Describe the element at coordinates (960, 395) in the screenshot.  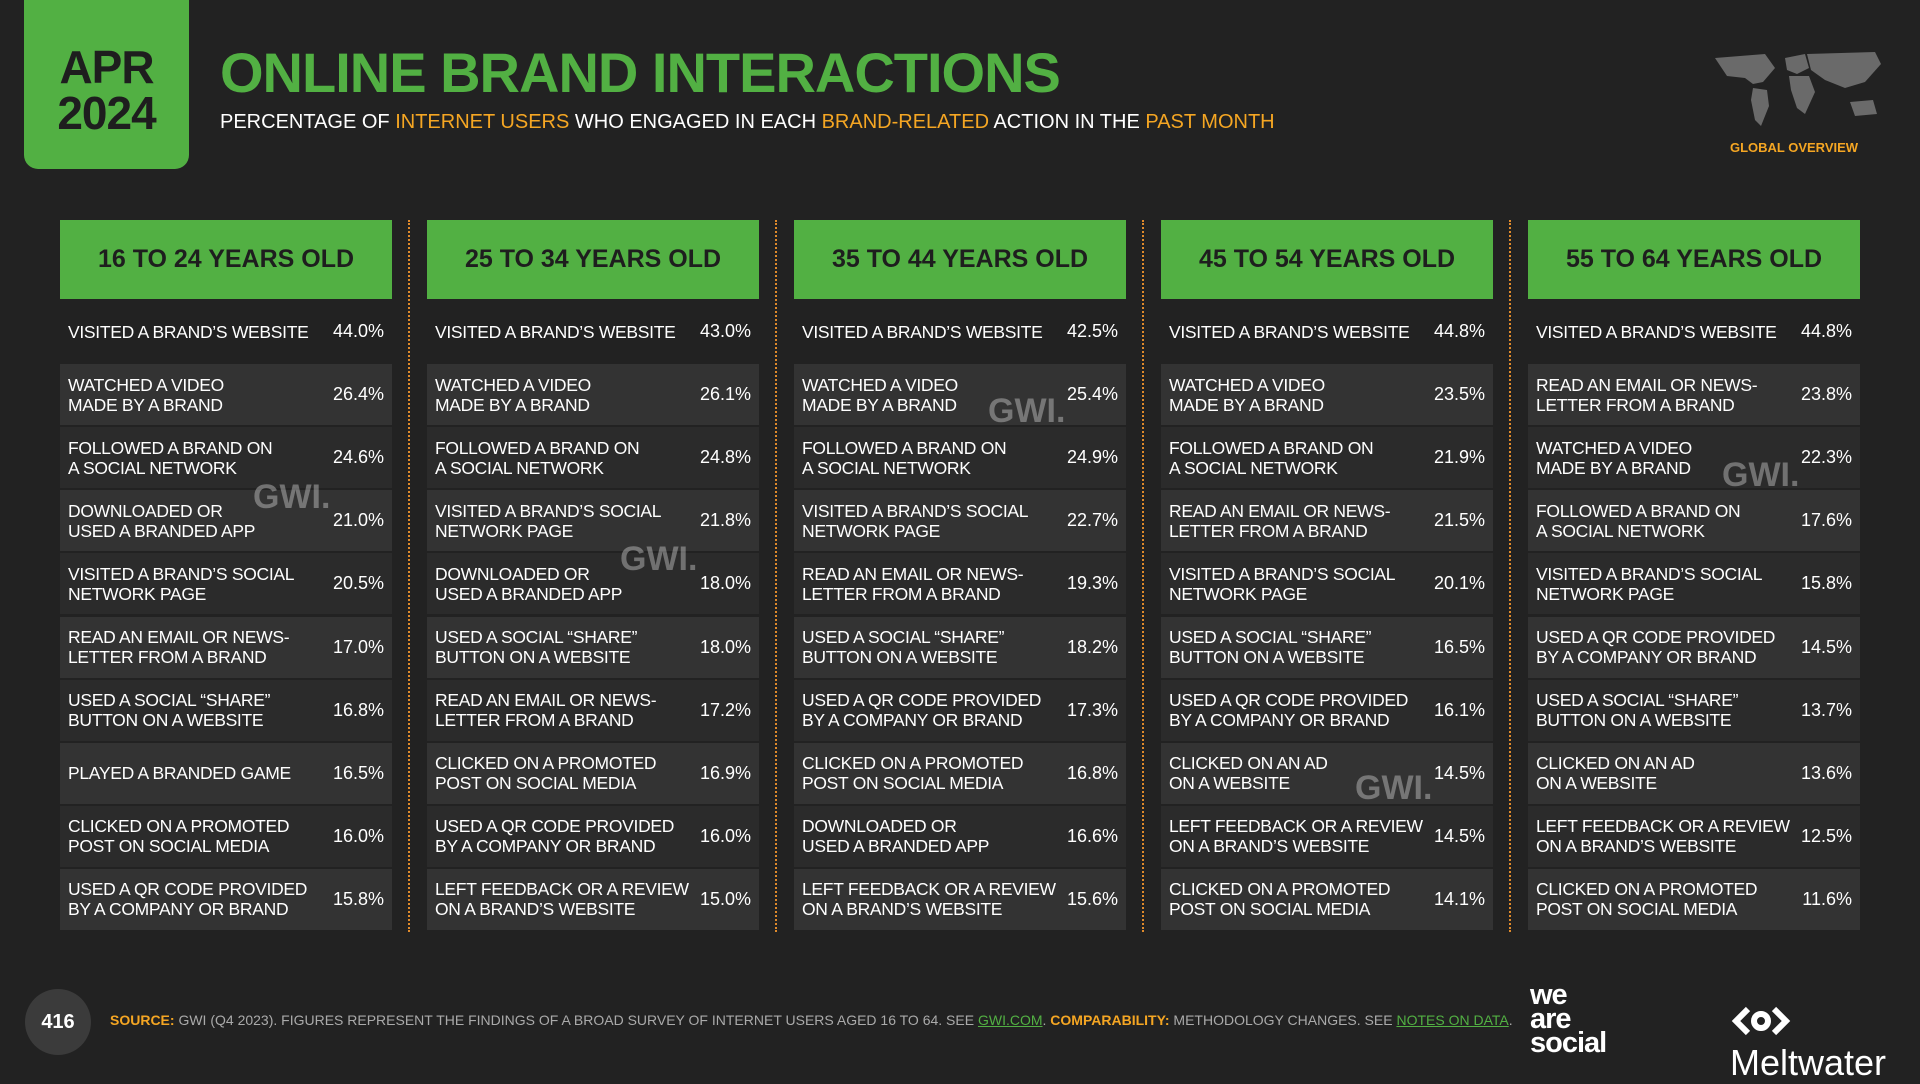
I see `table-row: WATCHED A VIDEO MADE BY A BRAND 25.4%` at that location.